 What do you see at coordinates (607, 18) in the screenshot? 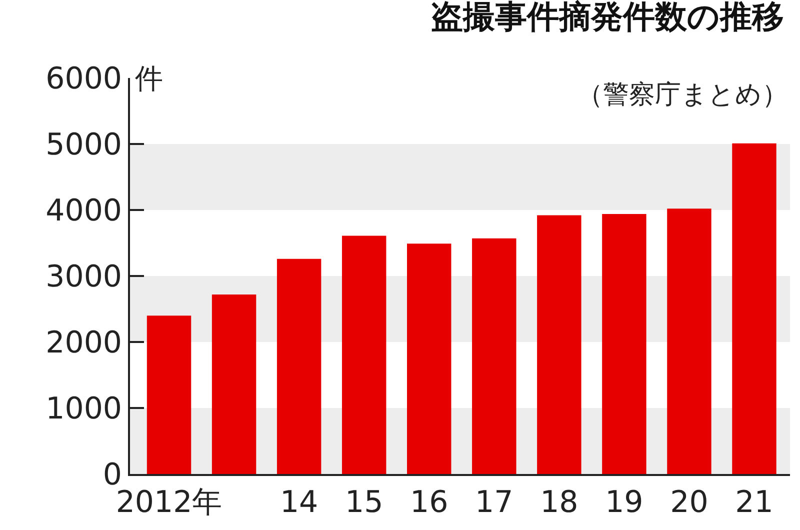
I see `chart-title: 盗撮事件摘発件数の推移` at bounding box center [607, 18].